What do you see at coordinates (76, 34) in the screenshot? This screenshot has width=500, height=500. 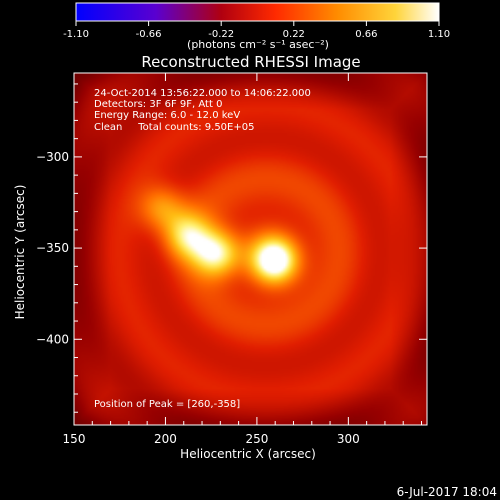 I see `colorbar-tick-label: -1.10` at bounding box center [76, 34].